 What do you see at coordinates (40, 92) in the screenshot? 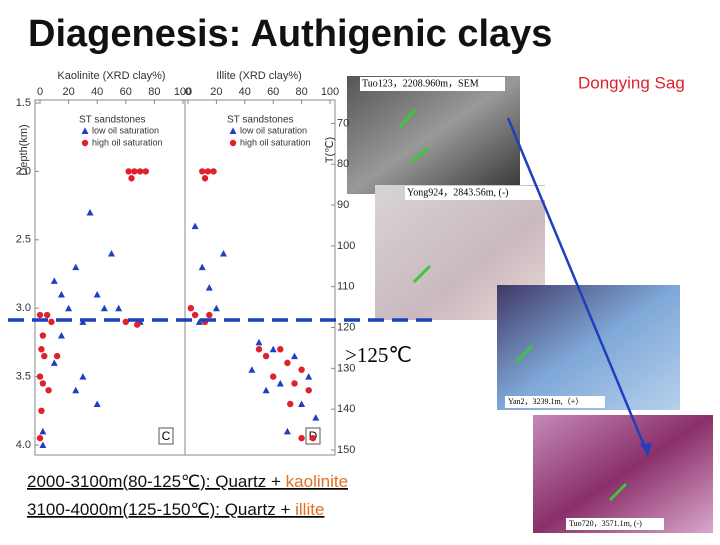
I see `x-tick-label: 0` at bounding box center [40, 92].